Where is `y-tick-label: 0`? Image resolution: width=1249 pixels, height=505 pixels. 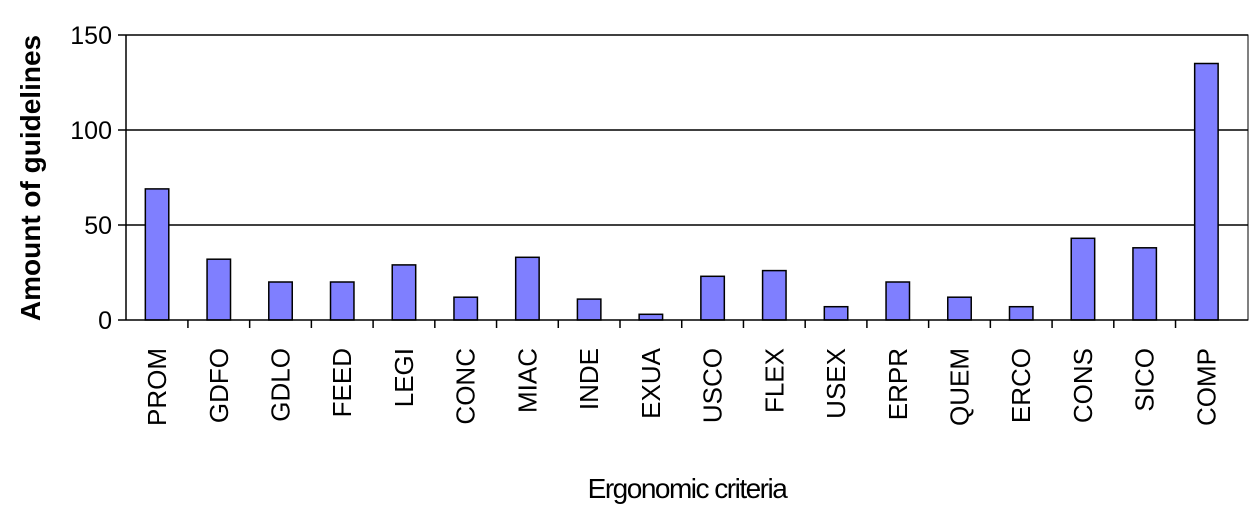 y-tick-label: 0 is located at coordinates (105, 321).